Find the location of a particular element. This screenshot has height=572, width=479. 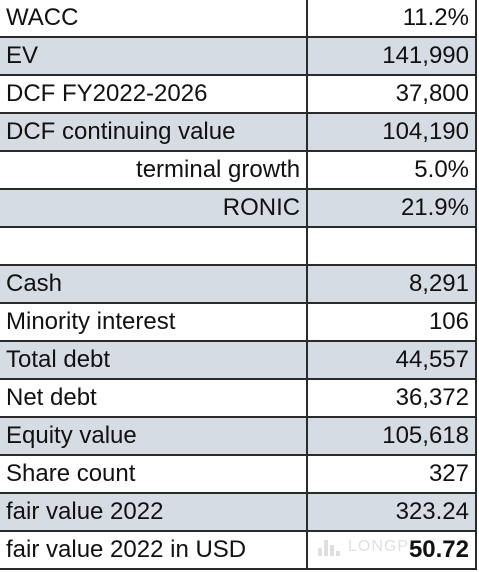

row-value: 44,557 is located at coordinates (392, 360).